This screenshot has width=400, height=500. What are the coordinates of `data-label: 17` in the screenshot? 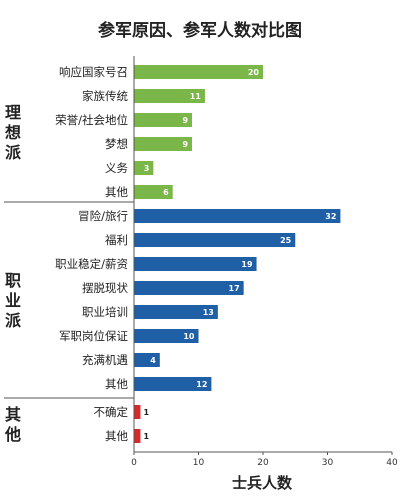 It's located at (234, 288).